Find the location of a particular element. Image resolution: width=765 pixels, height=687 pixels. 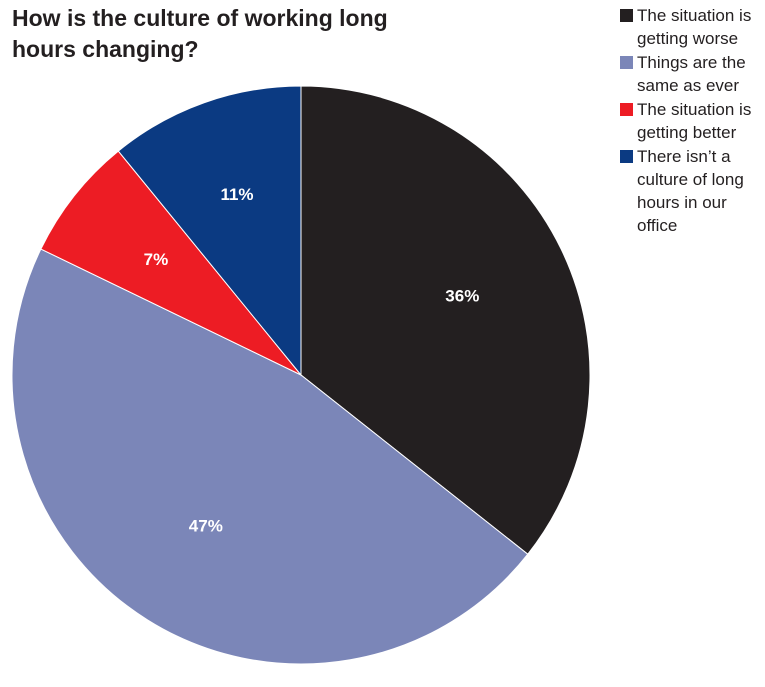

pie-slice-getting-better is located at coordinates (171, 263).